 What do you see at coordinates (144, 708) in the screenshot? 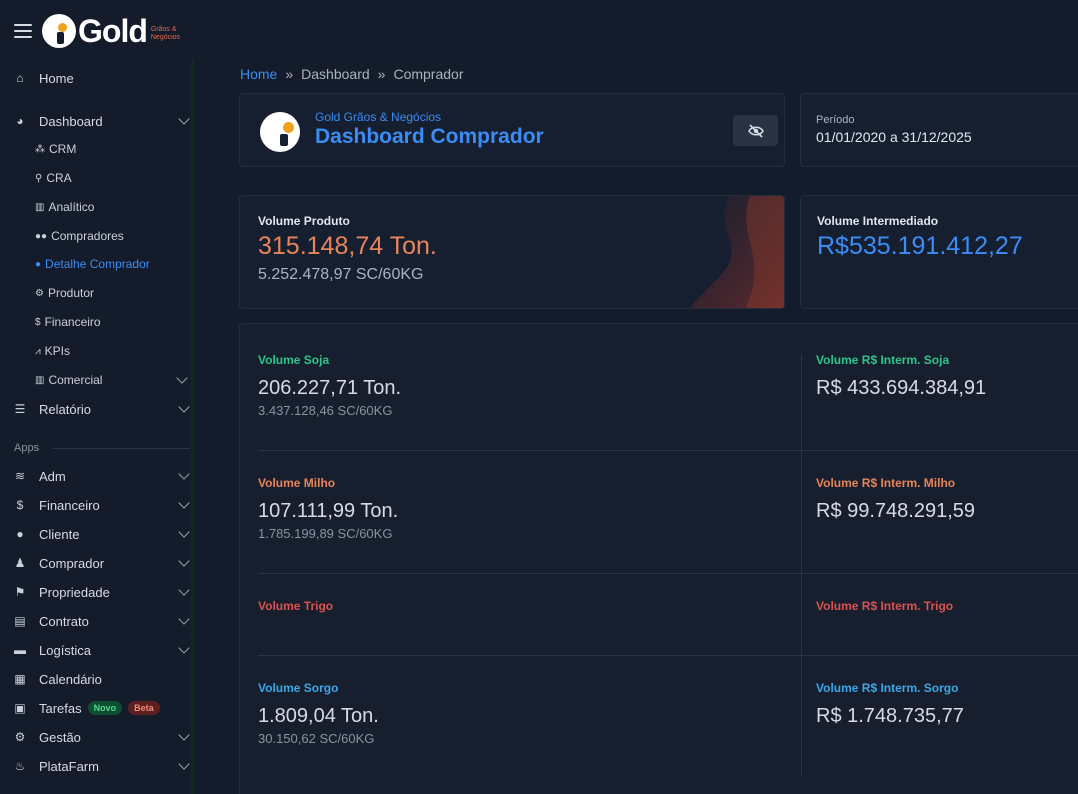
I see `beta-badge: Beta` at bounding box center [144, 708].